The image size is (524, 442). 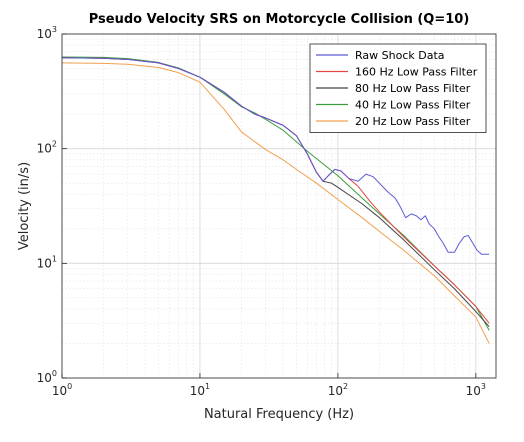 What do you see at coordinates (47, 33) in the screenshot?
I see `y-tick-label: 10³` at bounding box center [47, 33].